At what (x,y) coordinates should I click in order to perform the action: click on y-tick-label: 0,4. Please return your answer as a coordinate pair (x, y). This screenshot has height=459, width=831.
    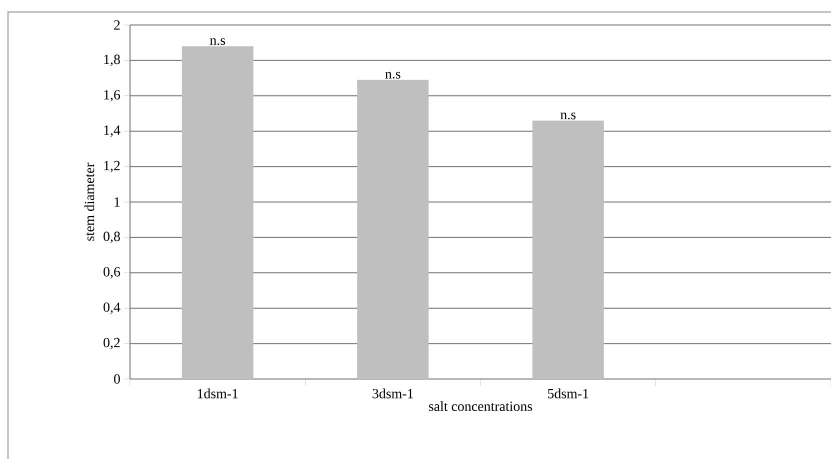
    Looking at the image, I should click on (112, 308).